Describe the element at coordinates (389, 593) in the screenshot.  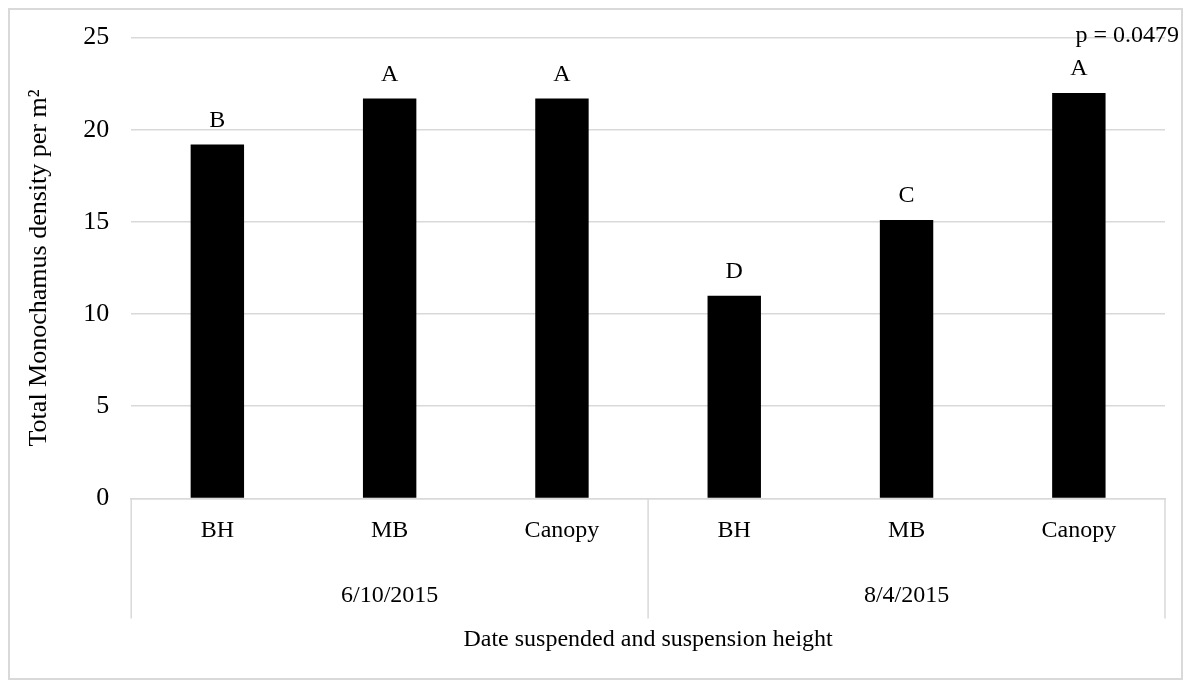
I see `text: 6/10/2015` at that location.